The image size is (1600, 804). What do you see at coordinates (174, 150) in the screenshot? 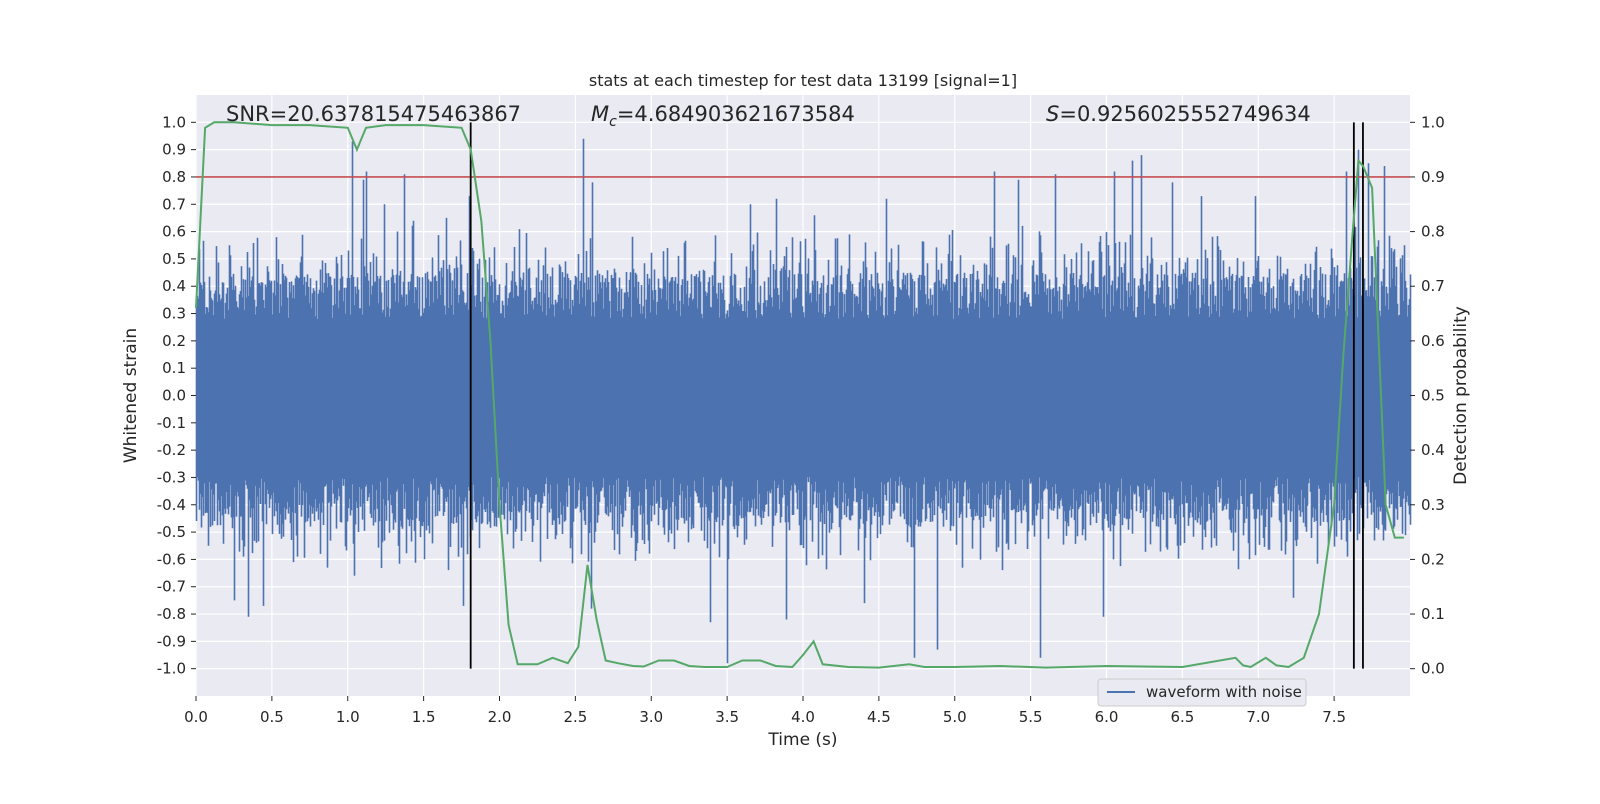
I see `y-left-tick-label: 0.9` at bounding box center [174, 150].